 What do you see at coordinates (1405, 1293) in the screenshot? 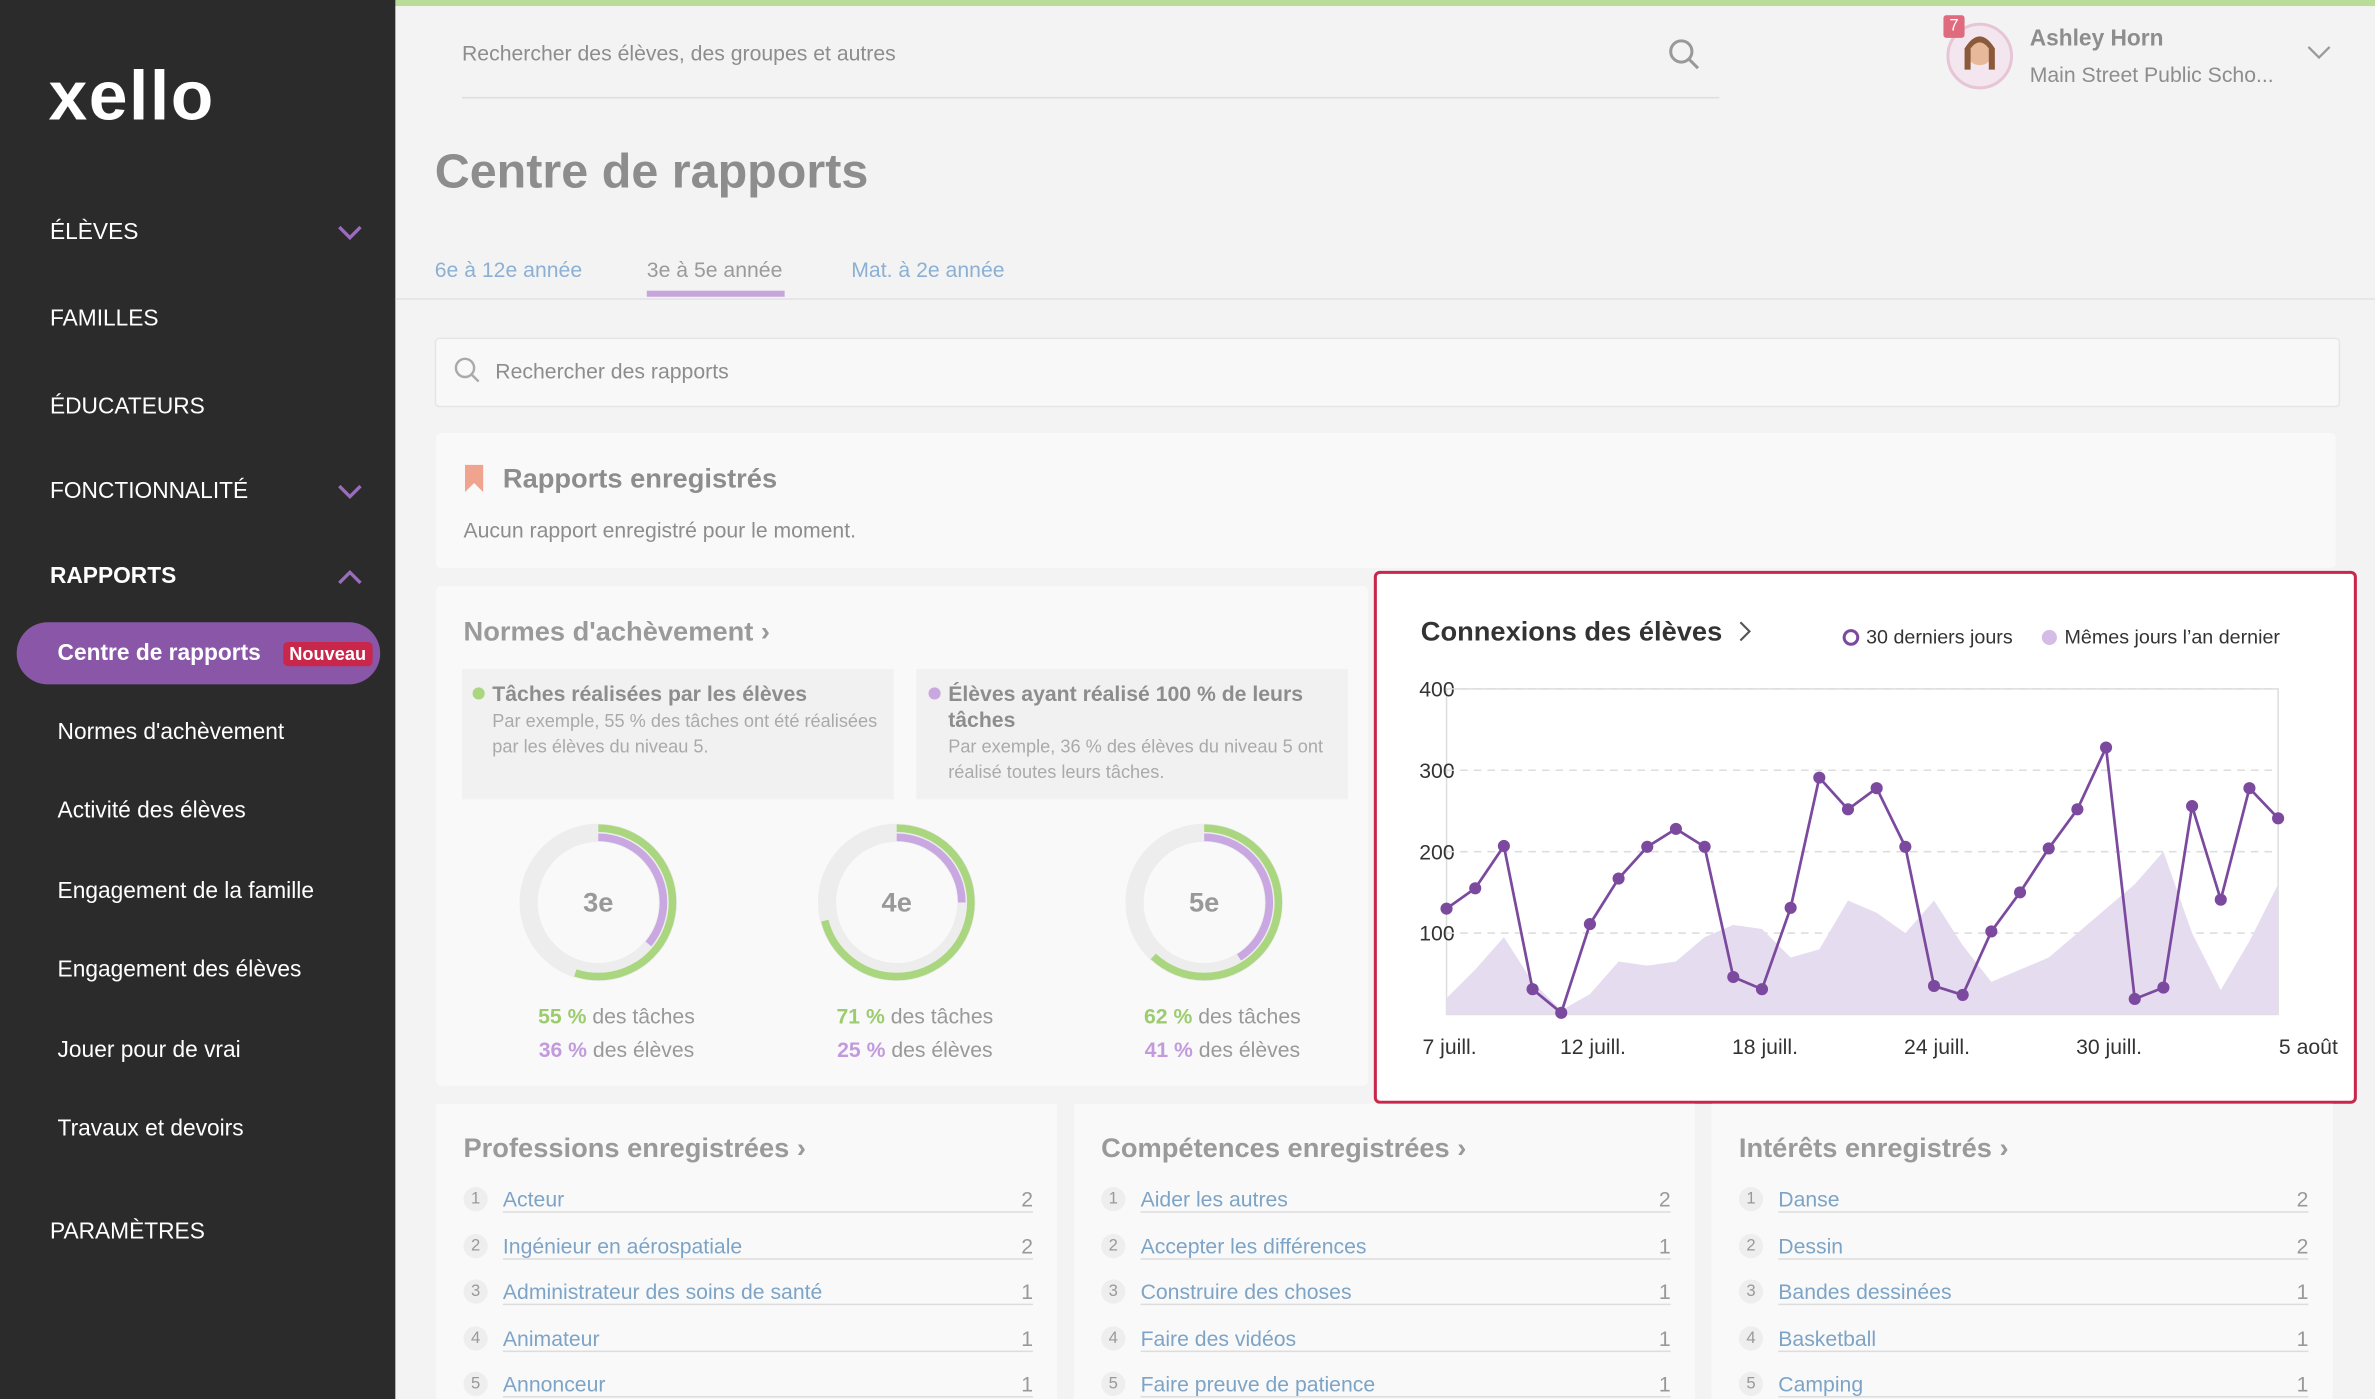
I see `list-name: Construire des choses` at bounding box center [1405, 1293].